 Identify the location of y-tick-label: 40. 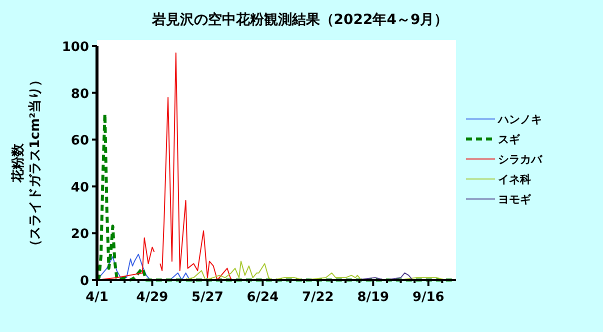
(79, 188).